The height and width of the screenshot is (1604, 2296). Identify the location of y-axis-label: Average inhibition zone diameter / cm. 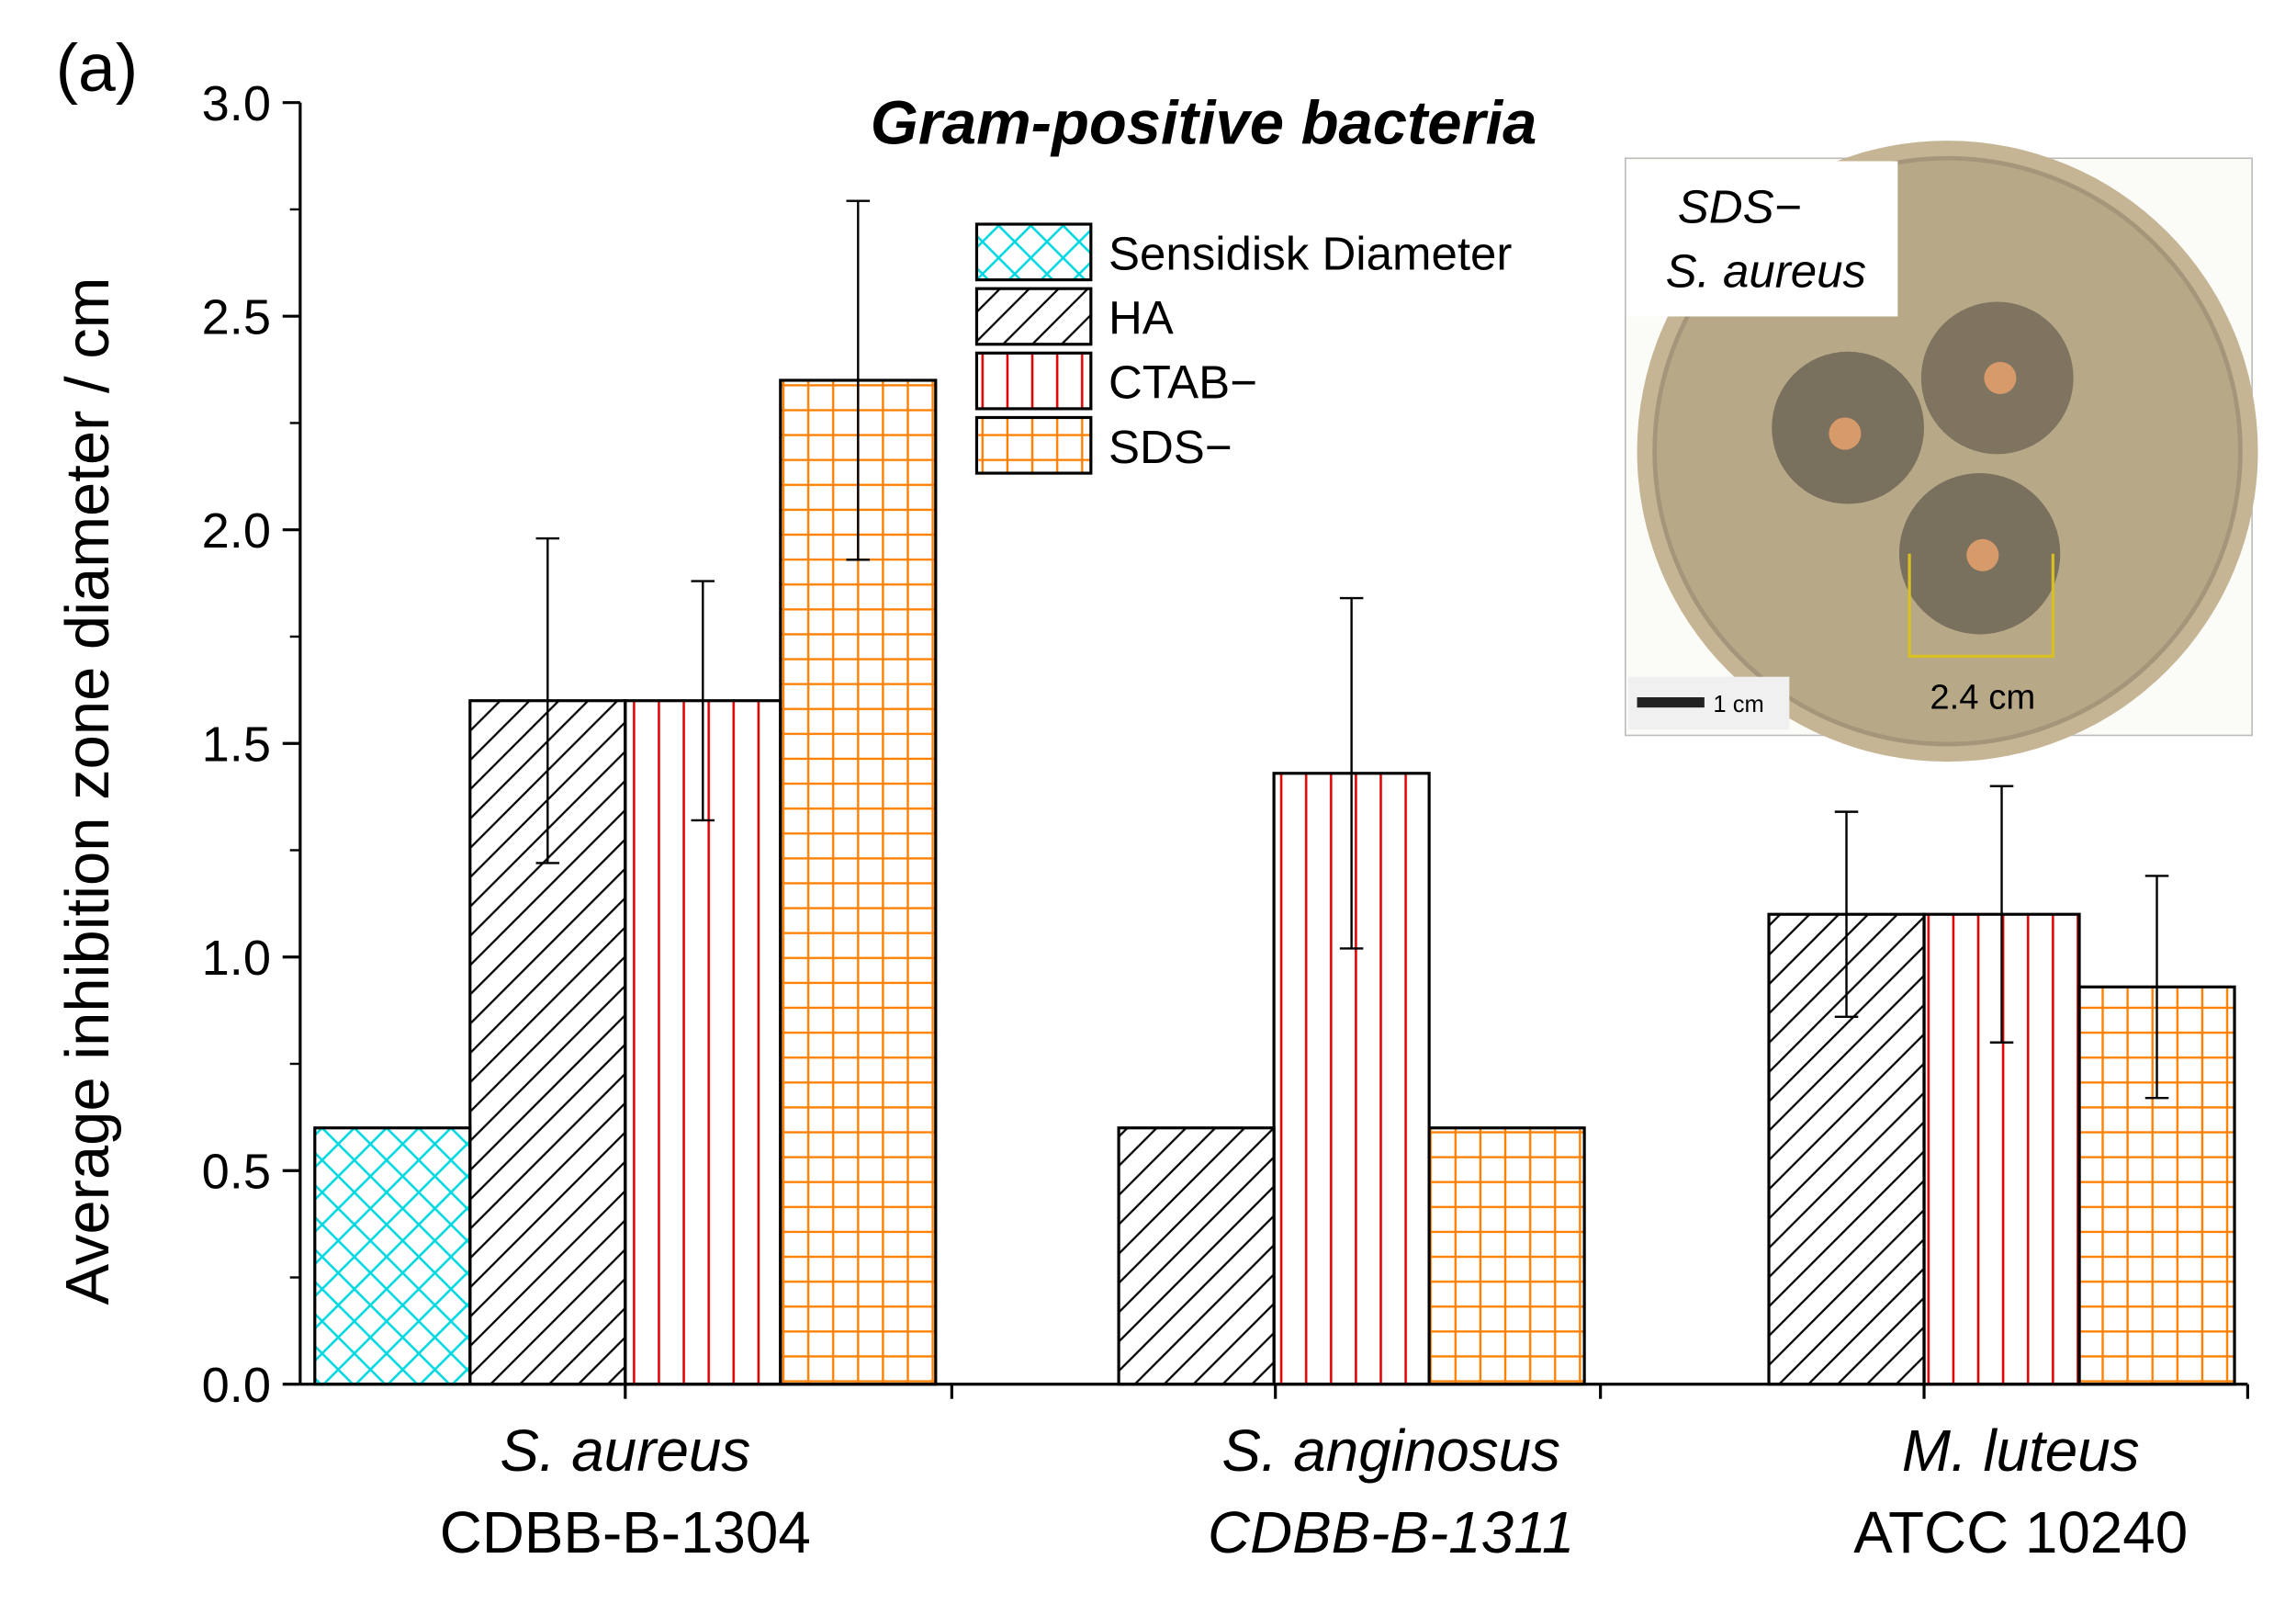
(87, 791).